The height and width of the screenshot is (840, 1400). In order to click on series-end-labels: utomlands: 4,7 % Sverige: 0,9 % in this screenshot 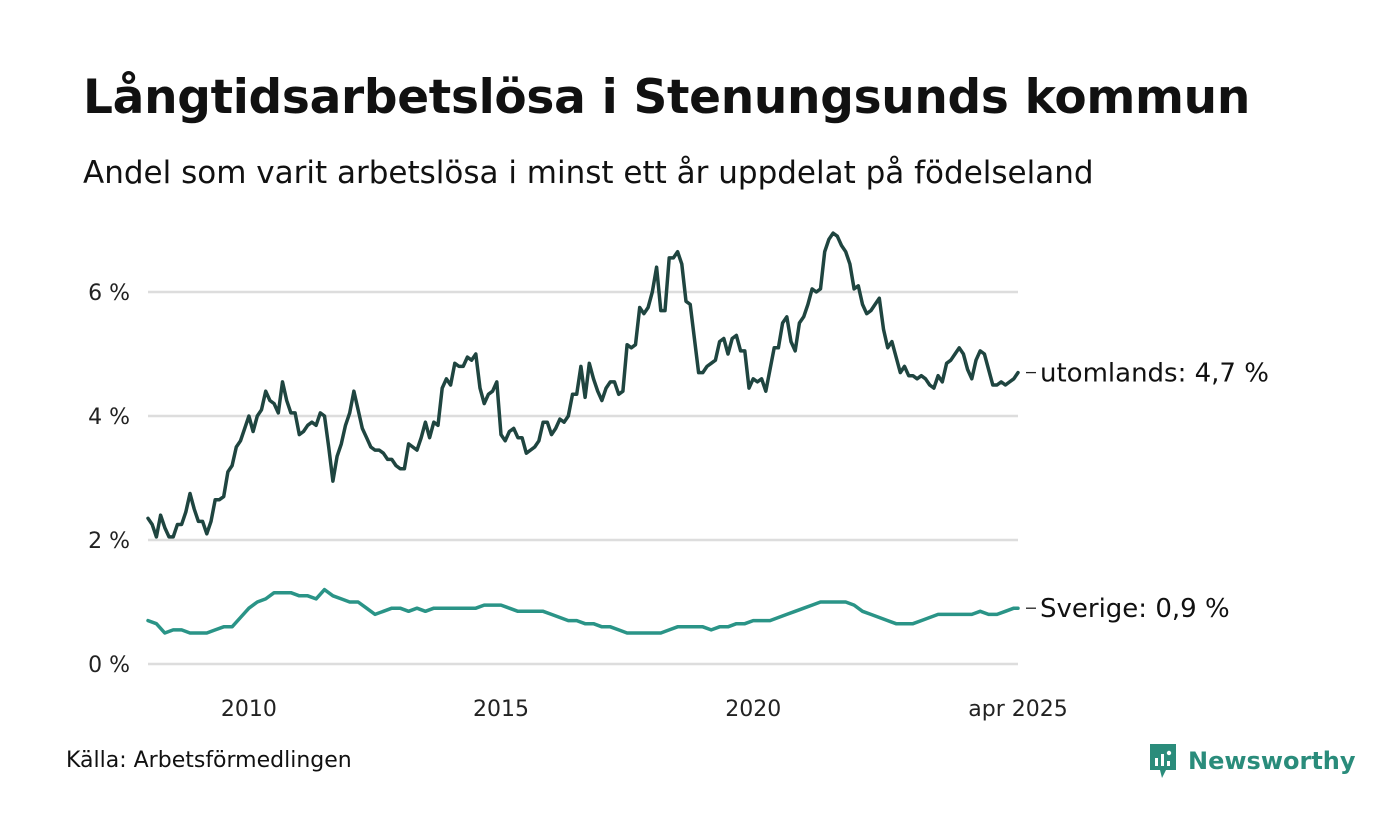, I will do `click(1147, 491)`.